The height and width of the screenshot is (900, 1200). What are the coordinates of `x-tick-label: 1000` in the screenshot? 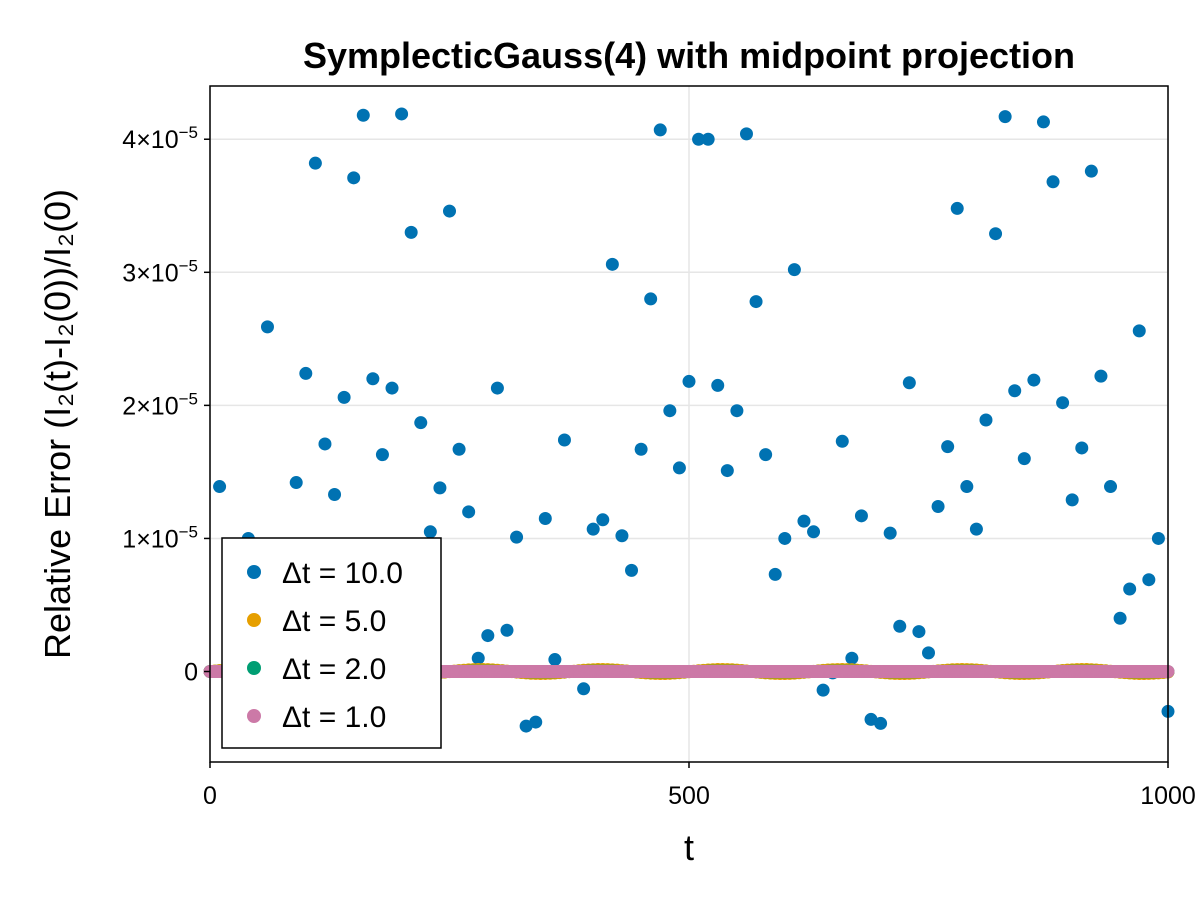 It's located at (1168, 796).